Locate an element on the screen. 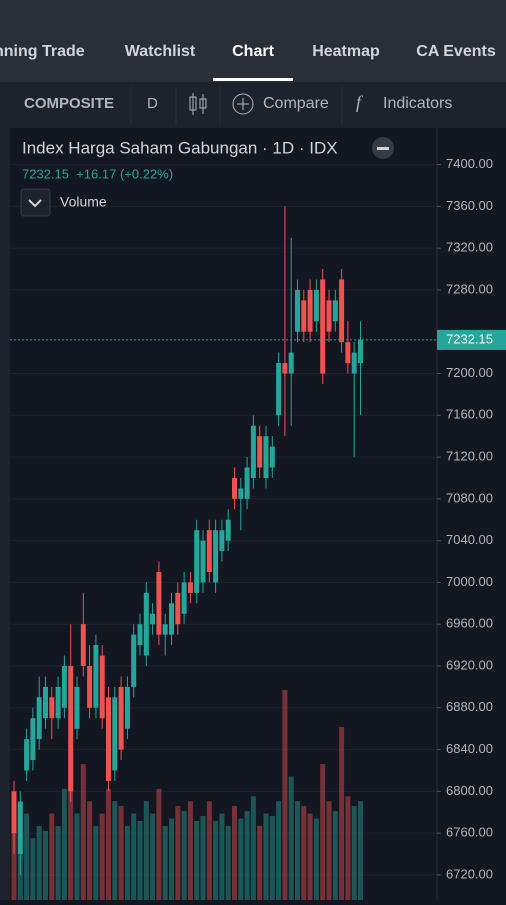  y-tick-label: 7080.00 is located at coordinates (469, 497).